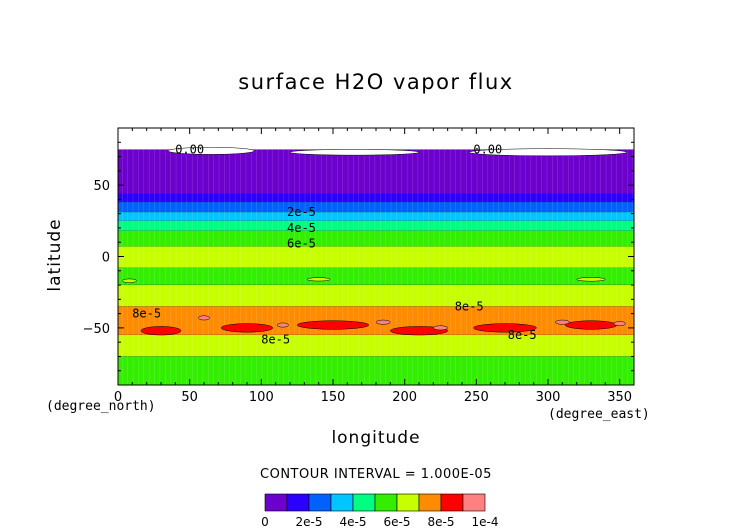  I want to click on x-tick-label: 200, so click(404, 397).